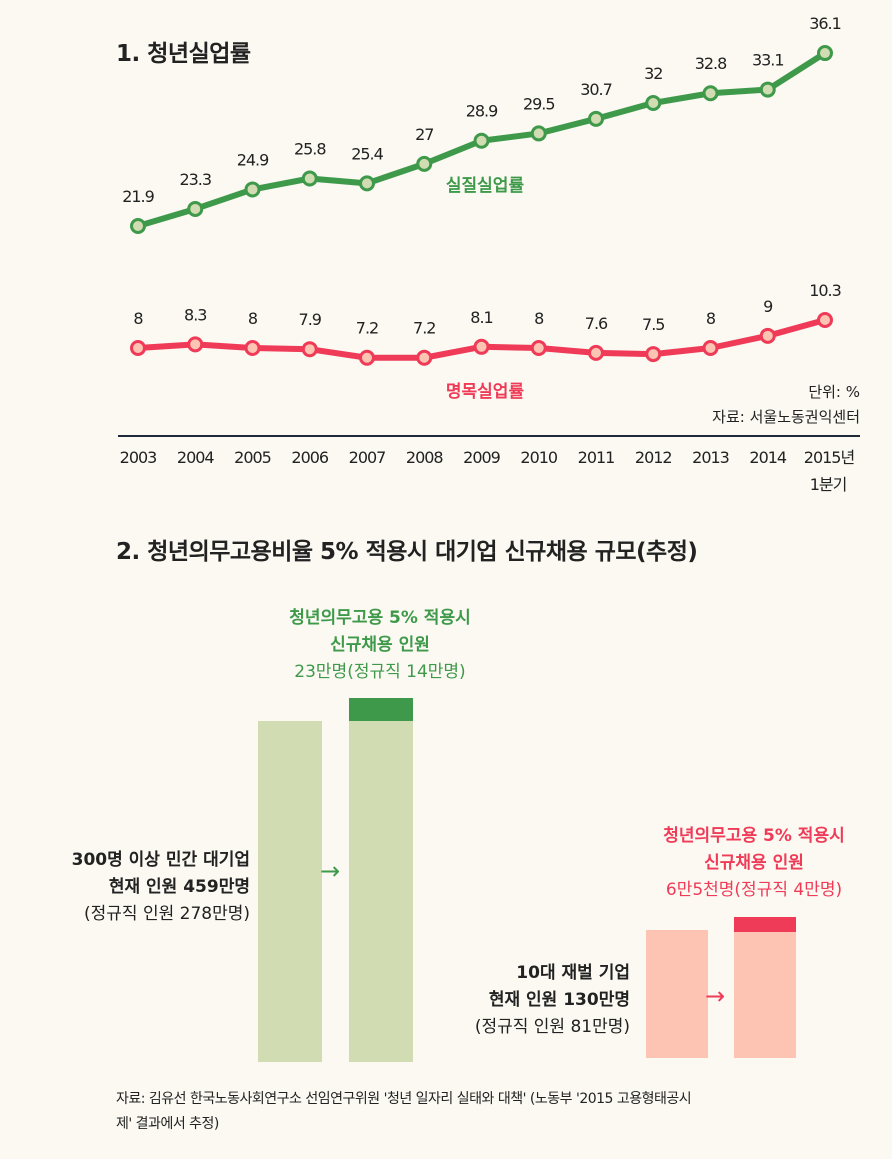  What do you see at coordinates (754, 890) in the screenshot?
I see `chaebol-new-line3: 6만5천명(정규직 4만명)` at bounding box center [754, 890].